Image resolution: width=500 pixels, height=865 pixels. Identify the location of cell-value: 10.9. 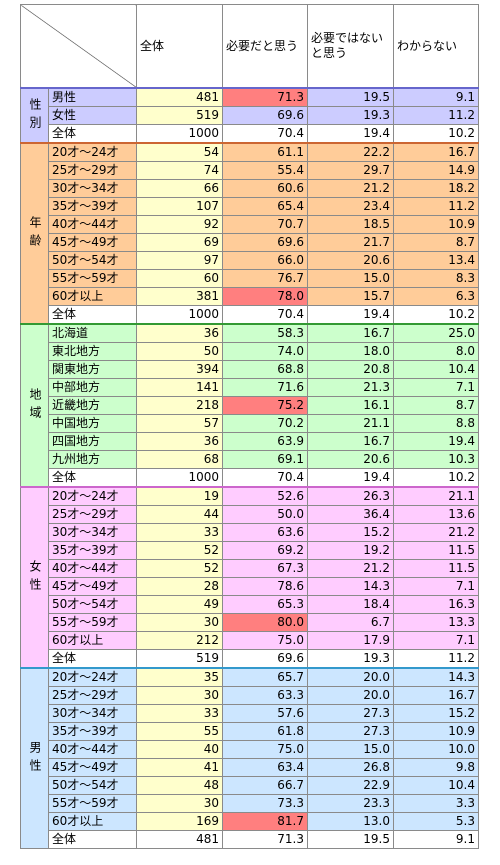
(436, 224).